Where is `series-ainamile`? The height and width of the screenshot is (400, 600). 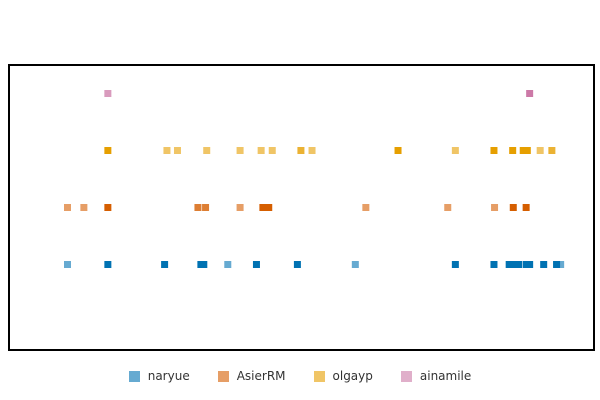
series-ainamile is located at coordinates (319, 93).